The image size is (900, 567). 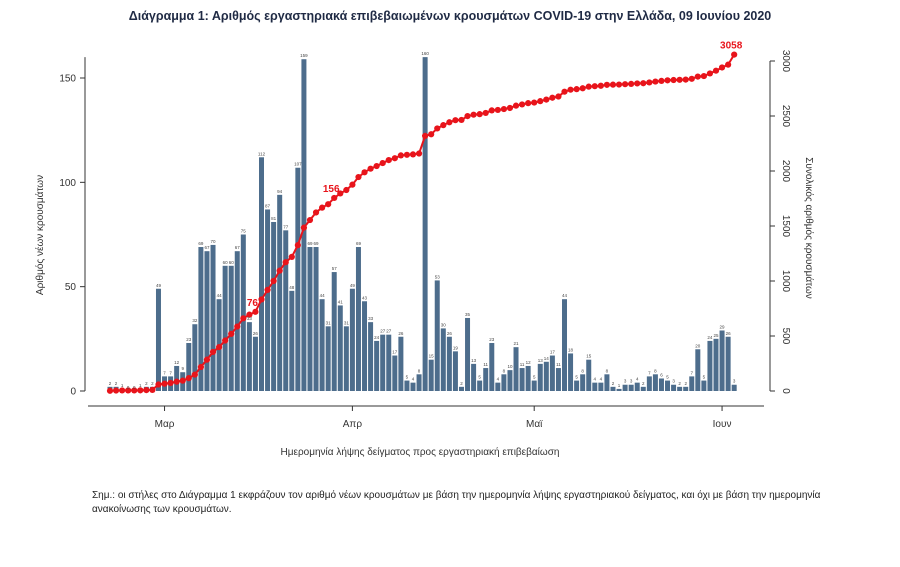 What do you see at coordinates (286, 226) in the screenshot?
I see `bar-value-label: 77` at bounding box center [286, 226].